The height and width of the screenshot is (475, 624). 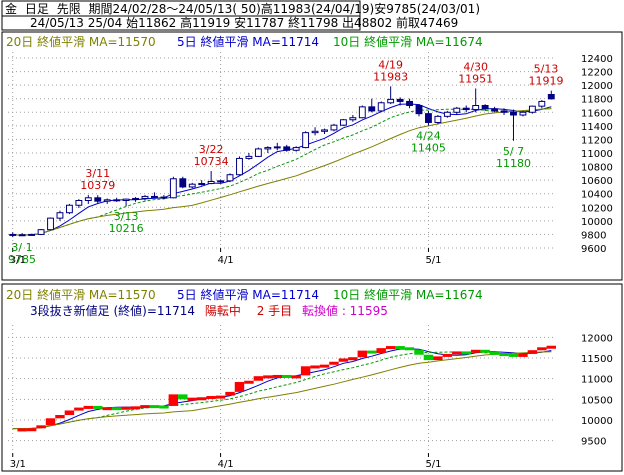 I want to click on price-y-tick-label: 9600, so click(x=593, y=249).